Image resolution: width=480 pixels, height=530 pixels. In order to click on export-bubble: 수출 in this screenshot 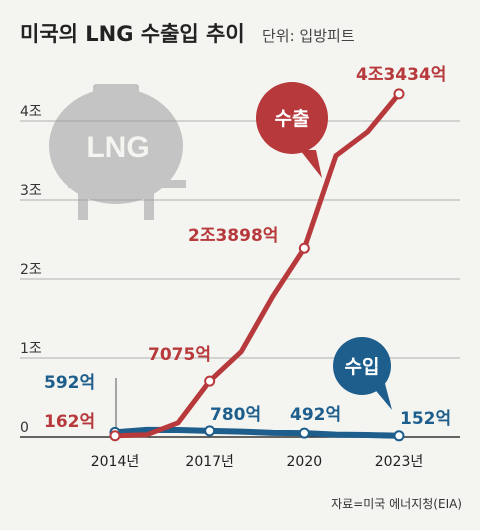, I will do `click(292, 130)`.